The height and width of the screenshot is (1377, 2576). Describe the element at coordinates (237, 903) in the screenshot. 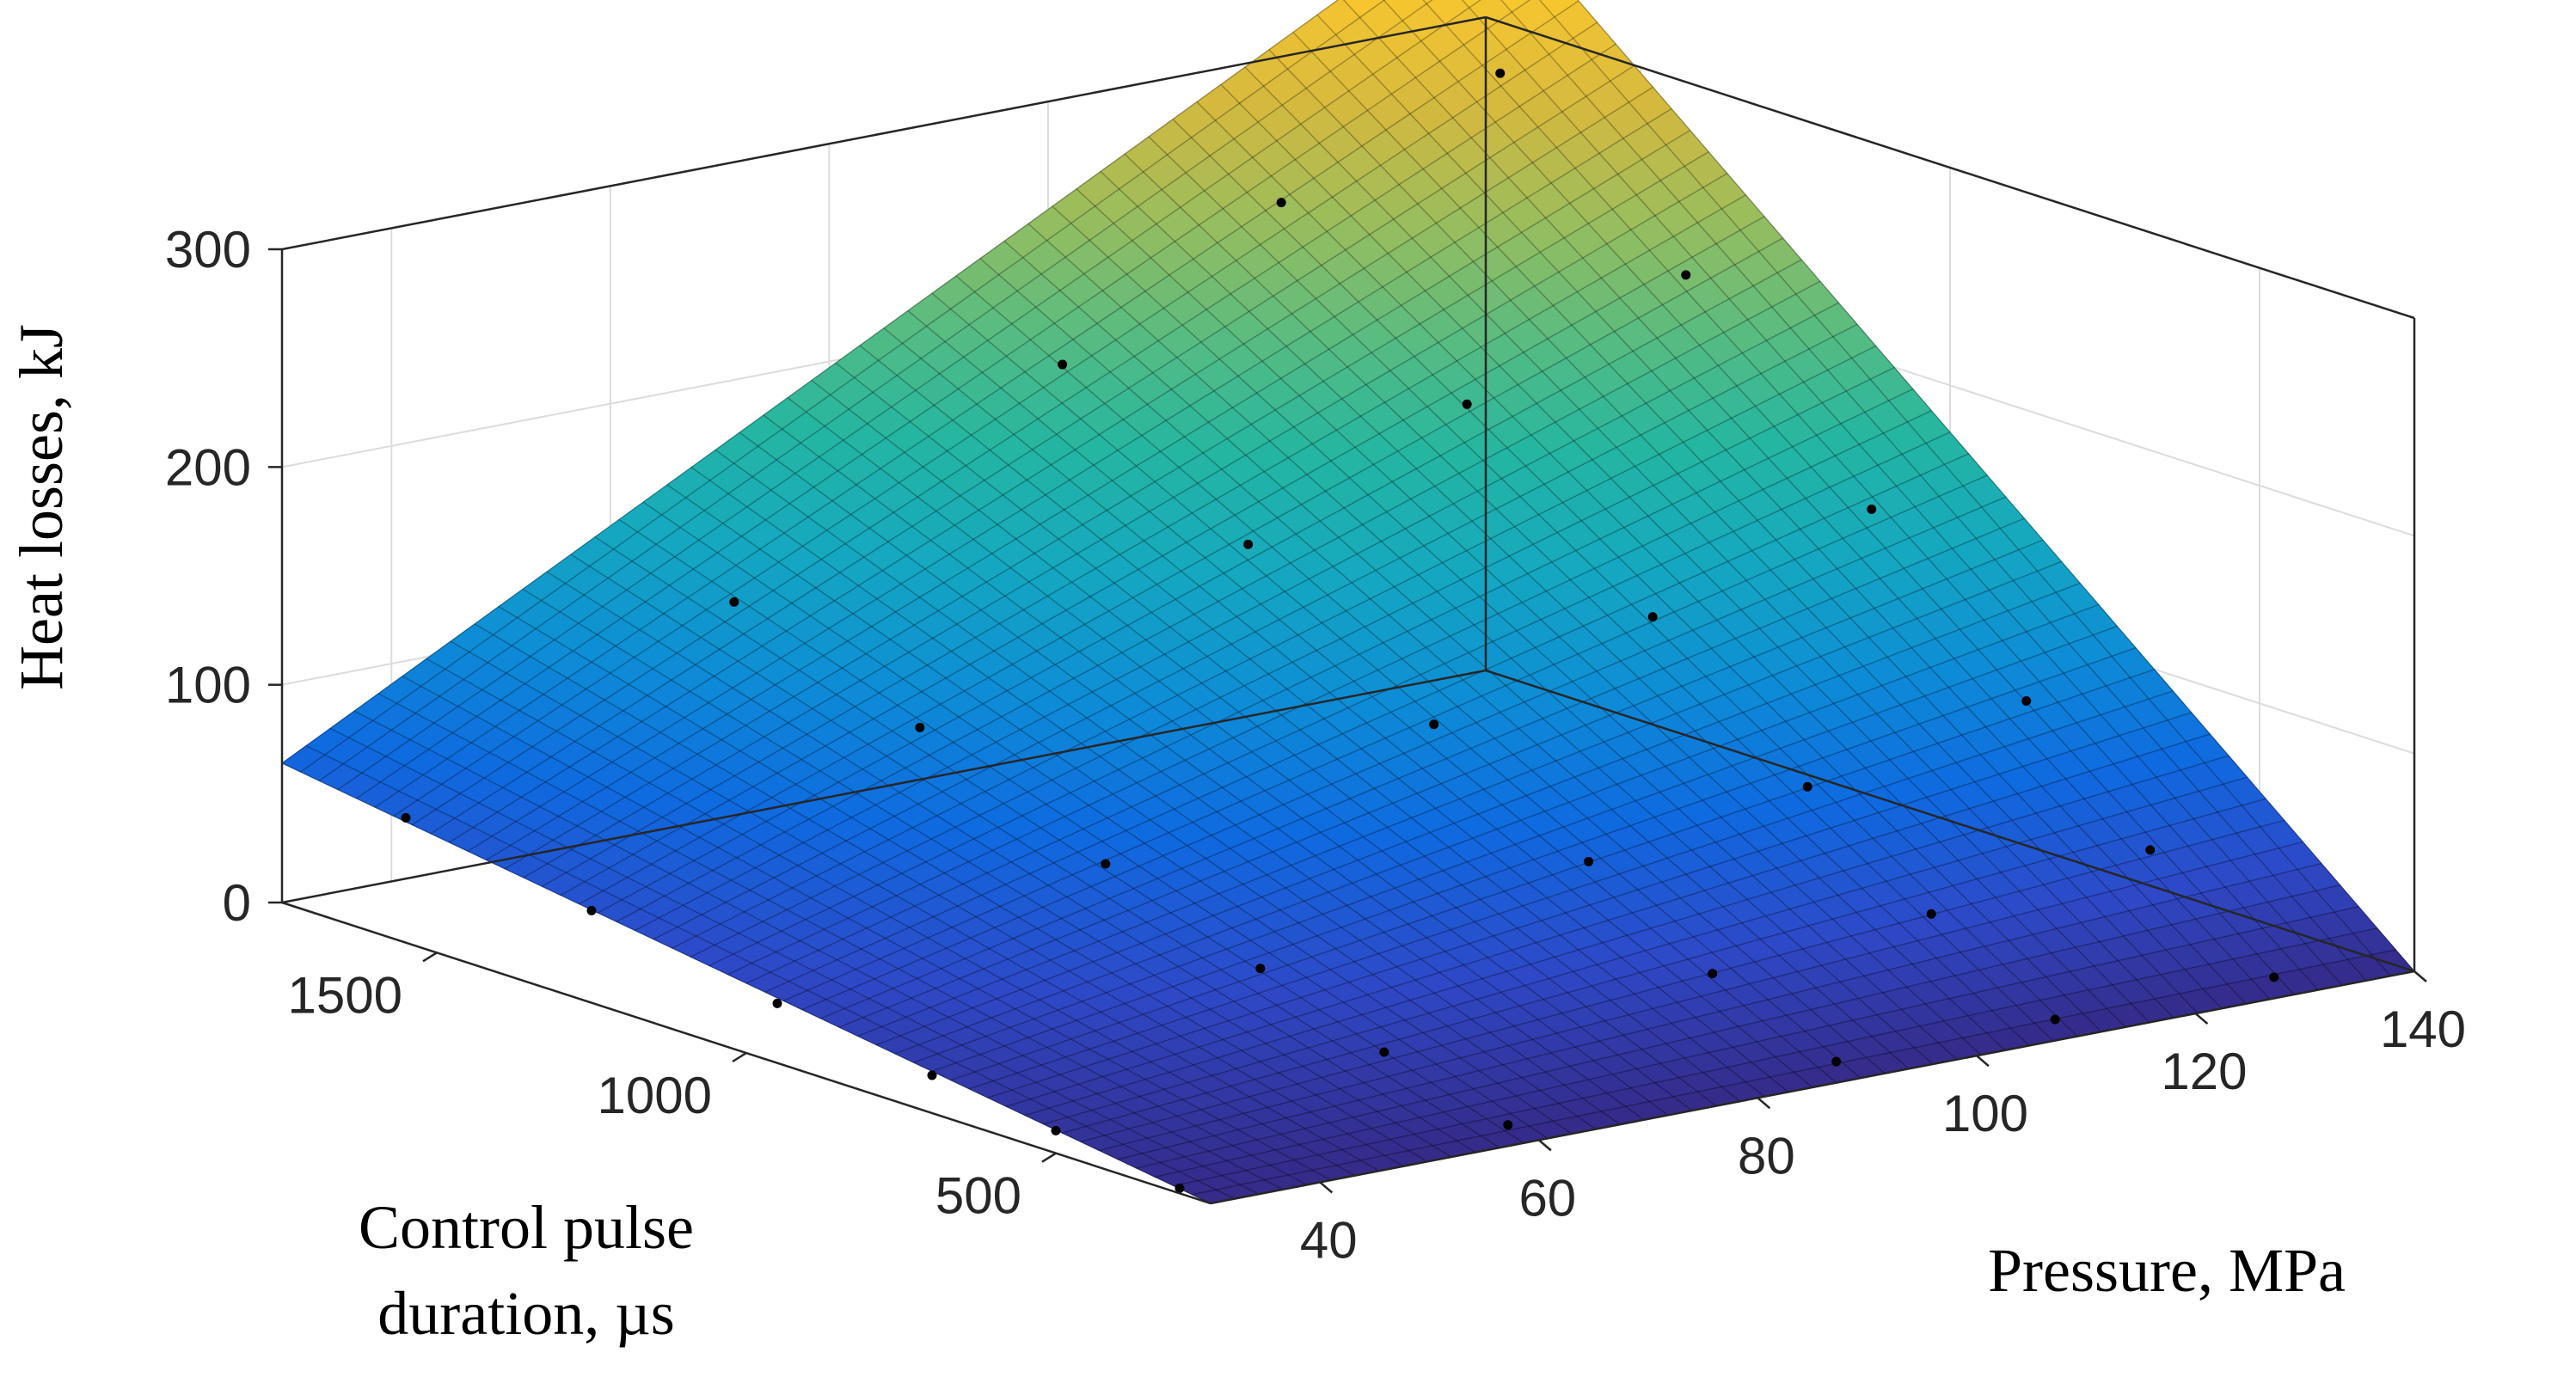

I see `z-tick-label-0: 0` at that location.